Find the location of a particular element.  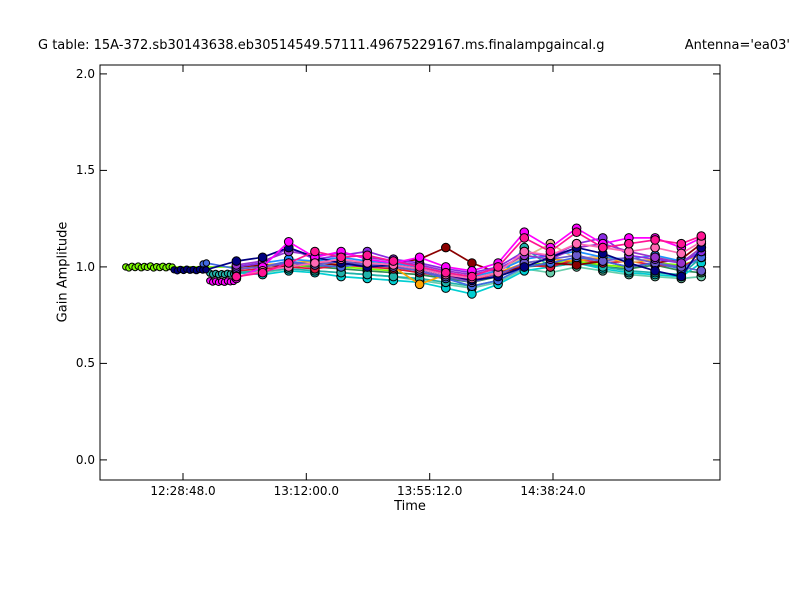

x-tick-label: 12:28:48.0 is located at coordinates (183, 491).